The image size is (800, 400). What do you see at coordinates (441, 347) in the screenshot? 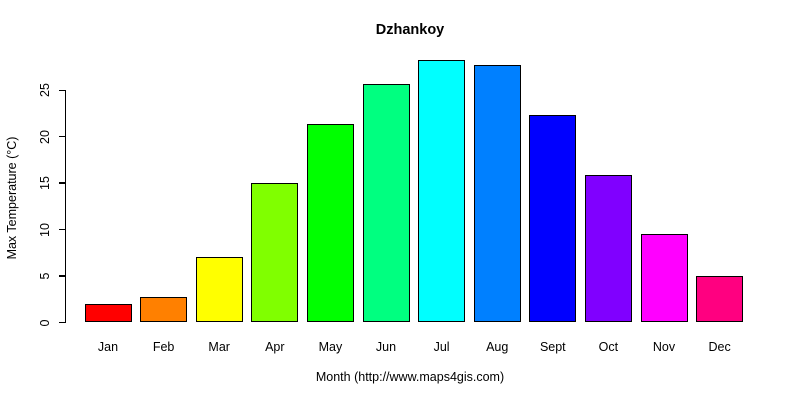
I see `x-tick-label-jul: Jul` at bounding box center [441, 347].